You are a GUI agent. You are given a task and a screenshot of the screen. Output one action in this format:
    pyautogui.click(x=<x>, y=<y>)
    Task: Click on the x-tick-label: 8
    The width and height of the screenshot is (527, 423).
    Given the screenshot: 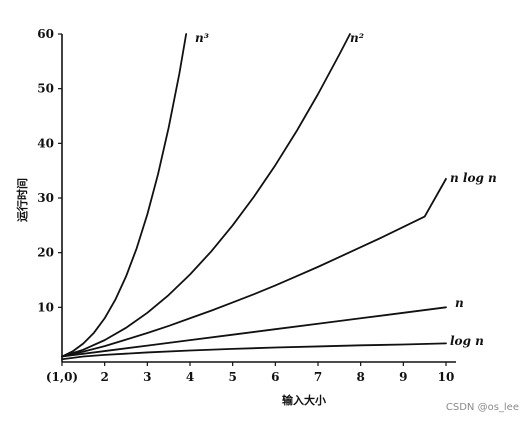 What is the action you would take?
    pyautogui.click(x=360, y=377)
    